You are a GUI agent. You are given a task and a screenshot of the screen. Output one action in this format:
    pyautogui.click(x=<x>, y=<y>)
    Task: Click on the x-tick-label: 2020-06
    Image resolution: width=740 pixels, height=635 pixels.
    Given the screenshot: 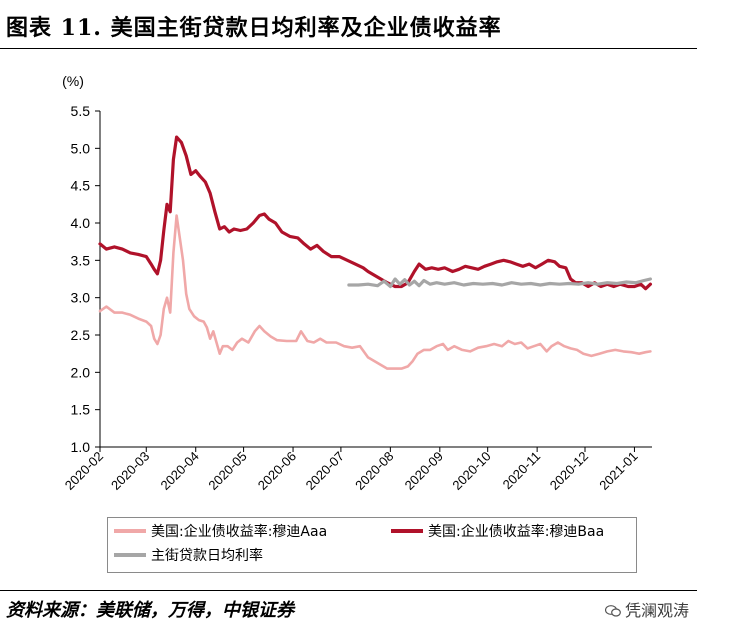 What is the action you would take?
    pyautogui.click(x=277, y=471)
    